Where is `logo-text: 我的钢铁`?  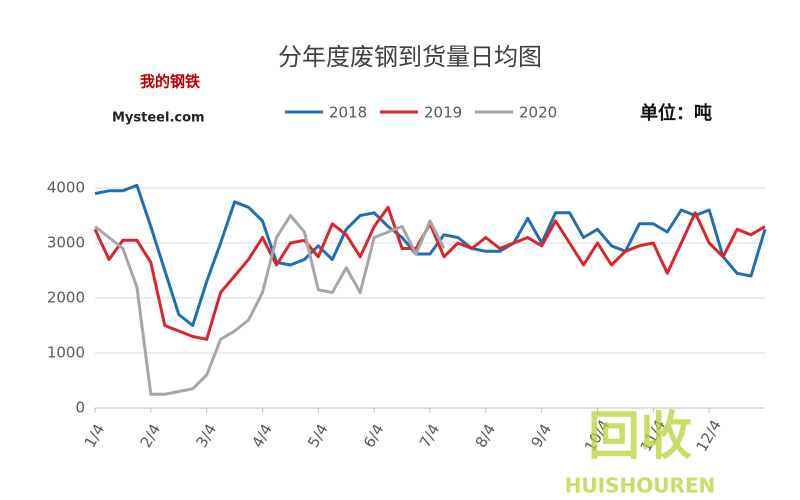
logo-text: 我的钢铁 is located at coordinates (170, 82).